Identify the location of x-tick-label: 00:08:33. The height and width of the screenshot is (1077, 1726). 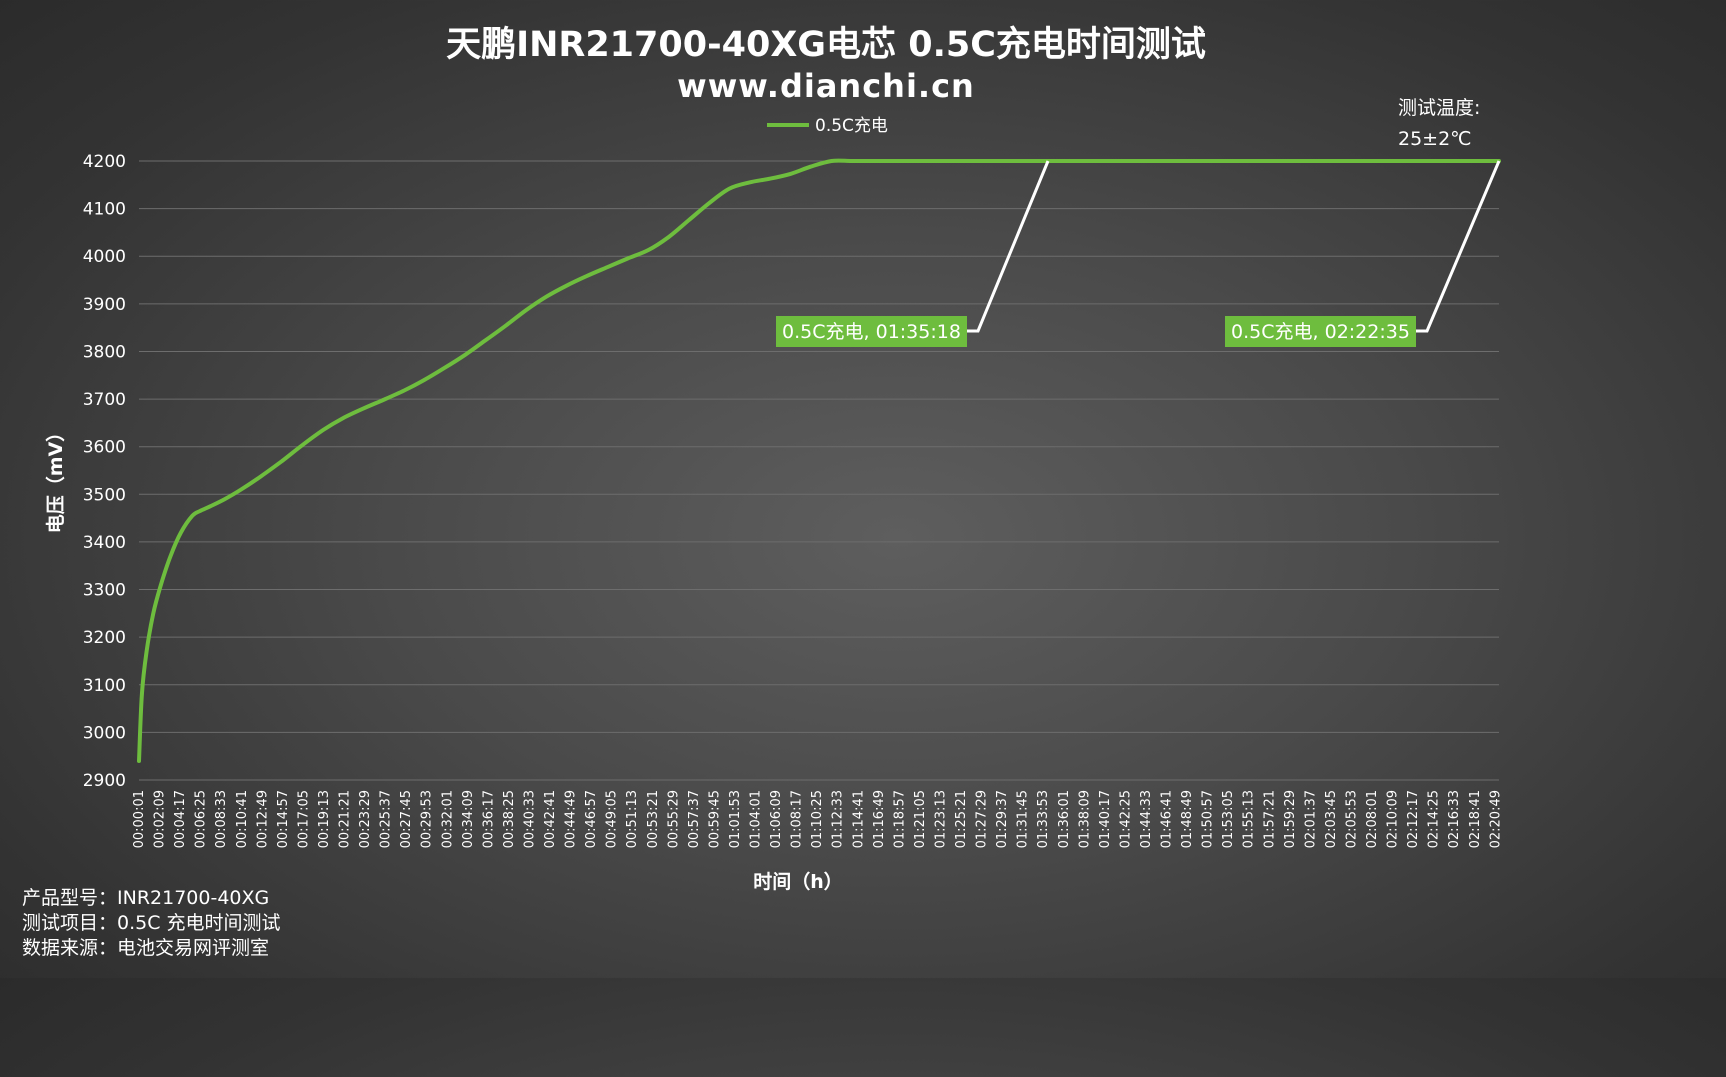
(221, 819).